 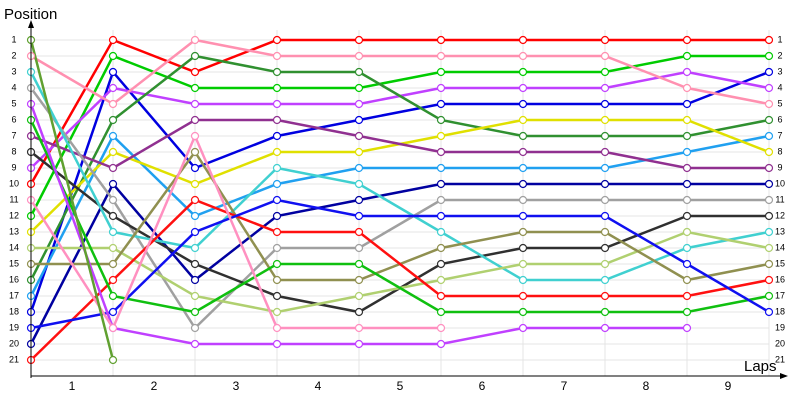 What do you see at coordinates (482, 386) in the screenshot?
I see `x-tick-label: 6` at bounding box center [482, 386].